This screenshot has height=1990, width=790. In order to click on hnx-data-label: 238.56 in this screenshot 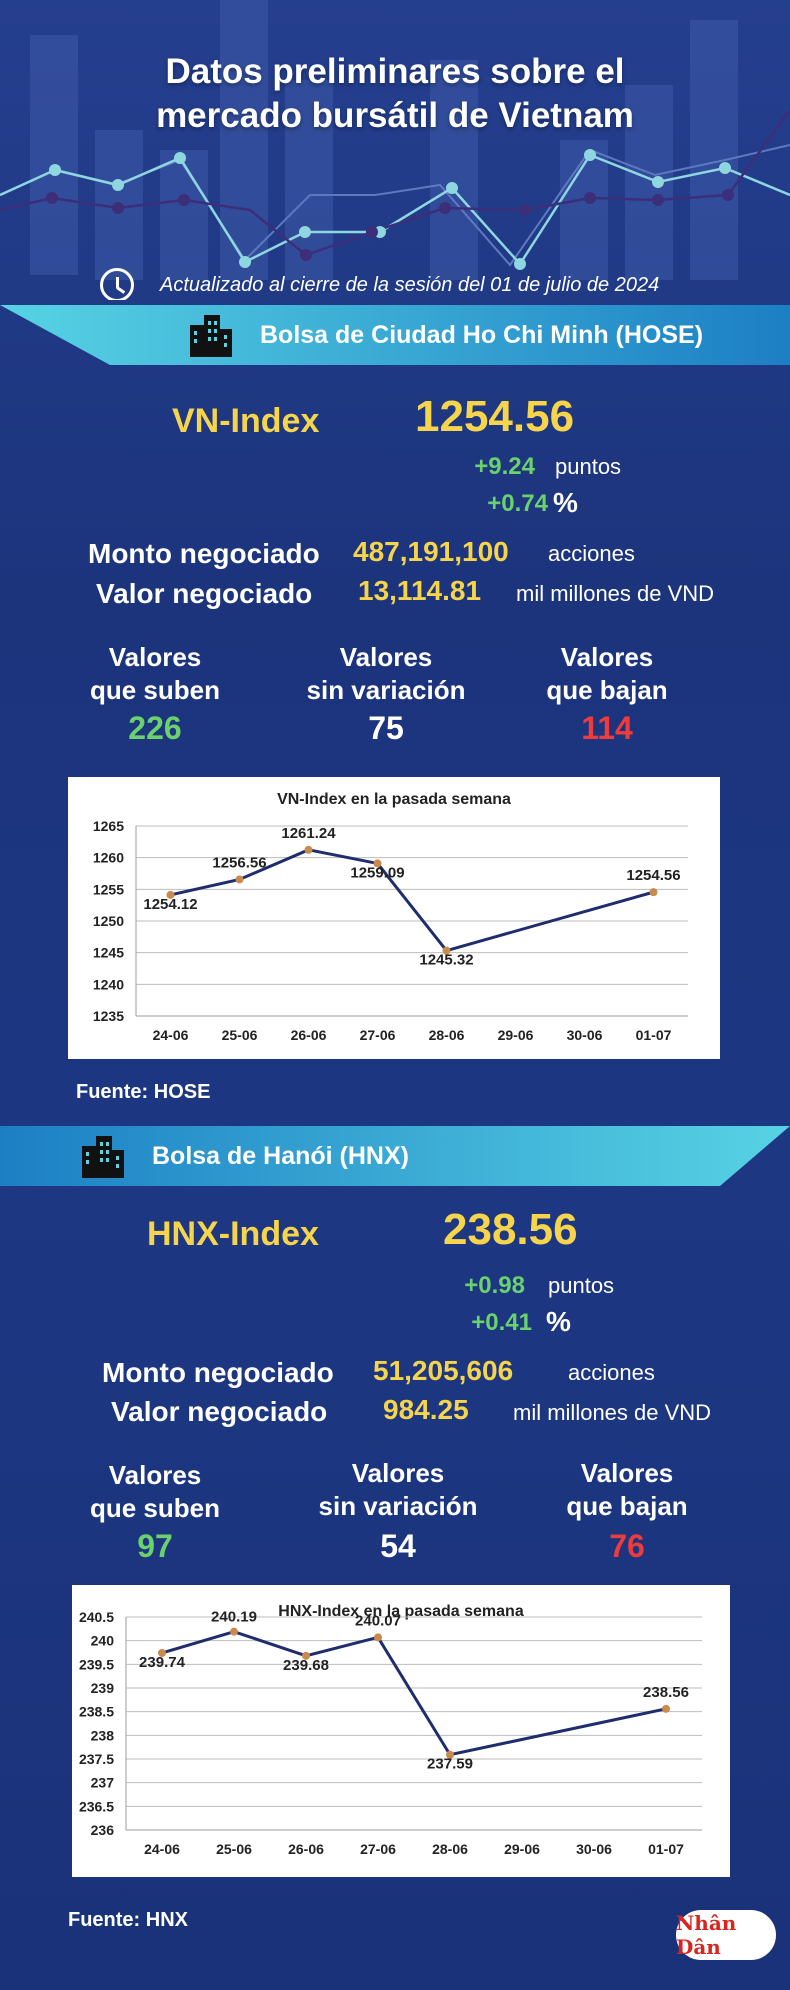, I will do `click(666, 1692)`.